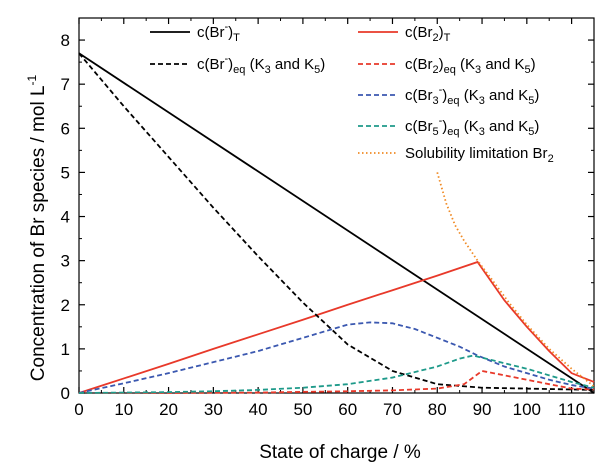 This screenshot has height=465, width=598. What do you see at coordinates (515, 280) in the screenshot?
I see `series-line-br2_solubility` at bounding box center [515, 280].